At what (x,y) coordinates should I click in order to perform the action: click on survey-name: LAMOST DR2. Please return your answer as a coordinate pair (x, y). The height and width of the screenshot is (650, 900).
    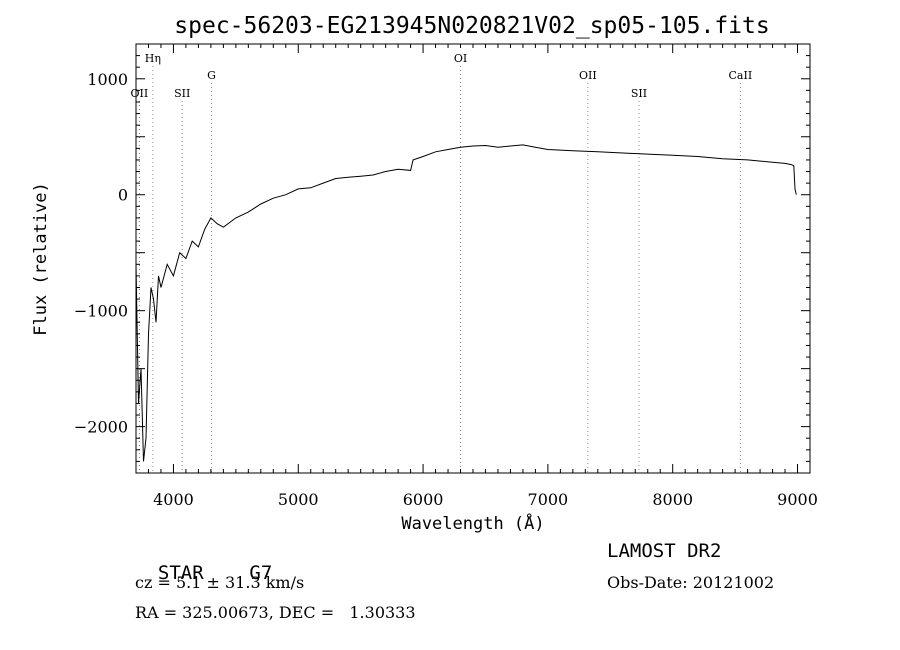
    Looking at the image, I should click on (664, 551).